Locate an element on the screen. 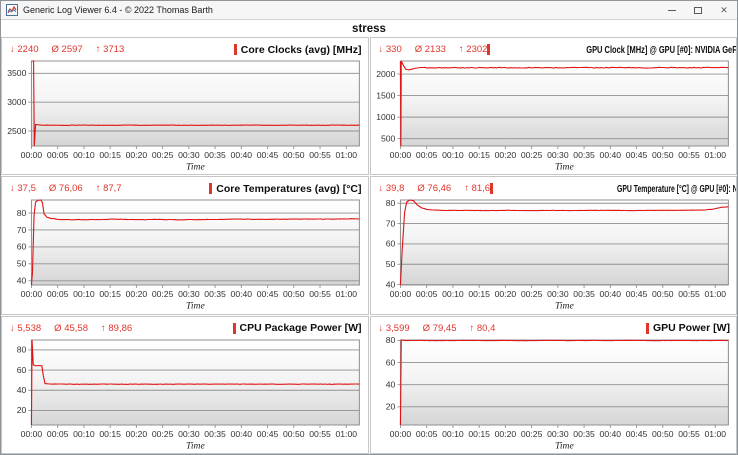  window-controls: ✕ is located at coordinates (698, 10).